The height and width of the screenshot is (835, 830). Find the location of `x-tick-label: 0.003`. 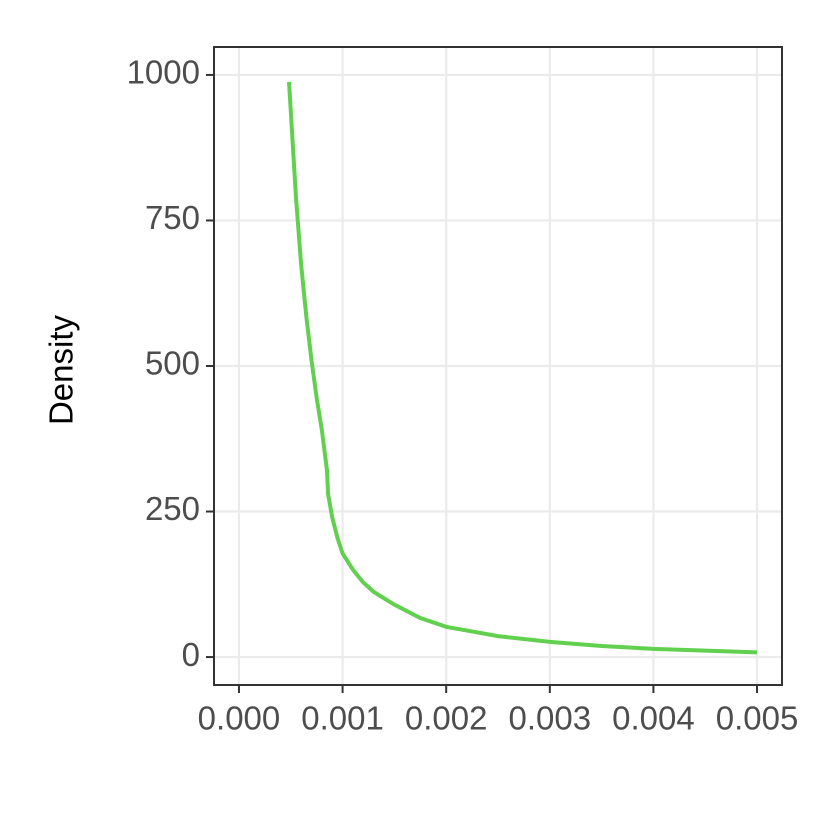

x-tick-label: 0.003 is located at coordinates (550, 718).